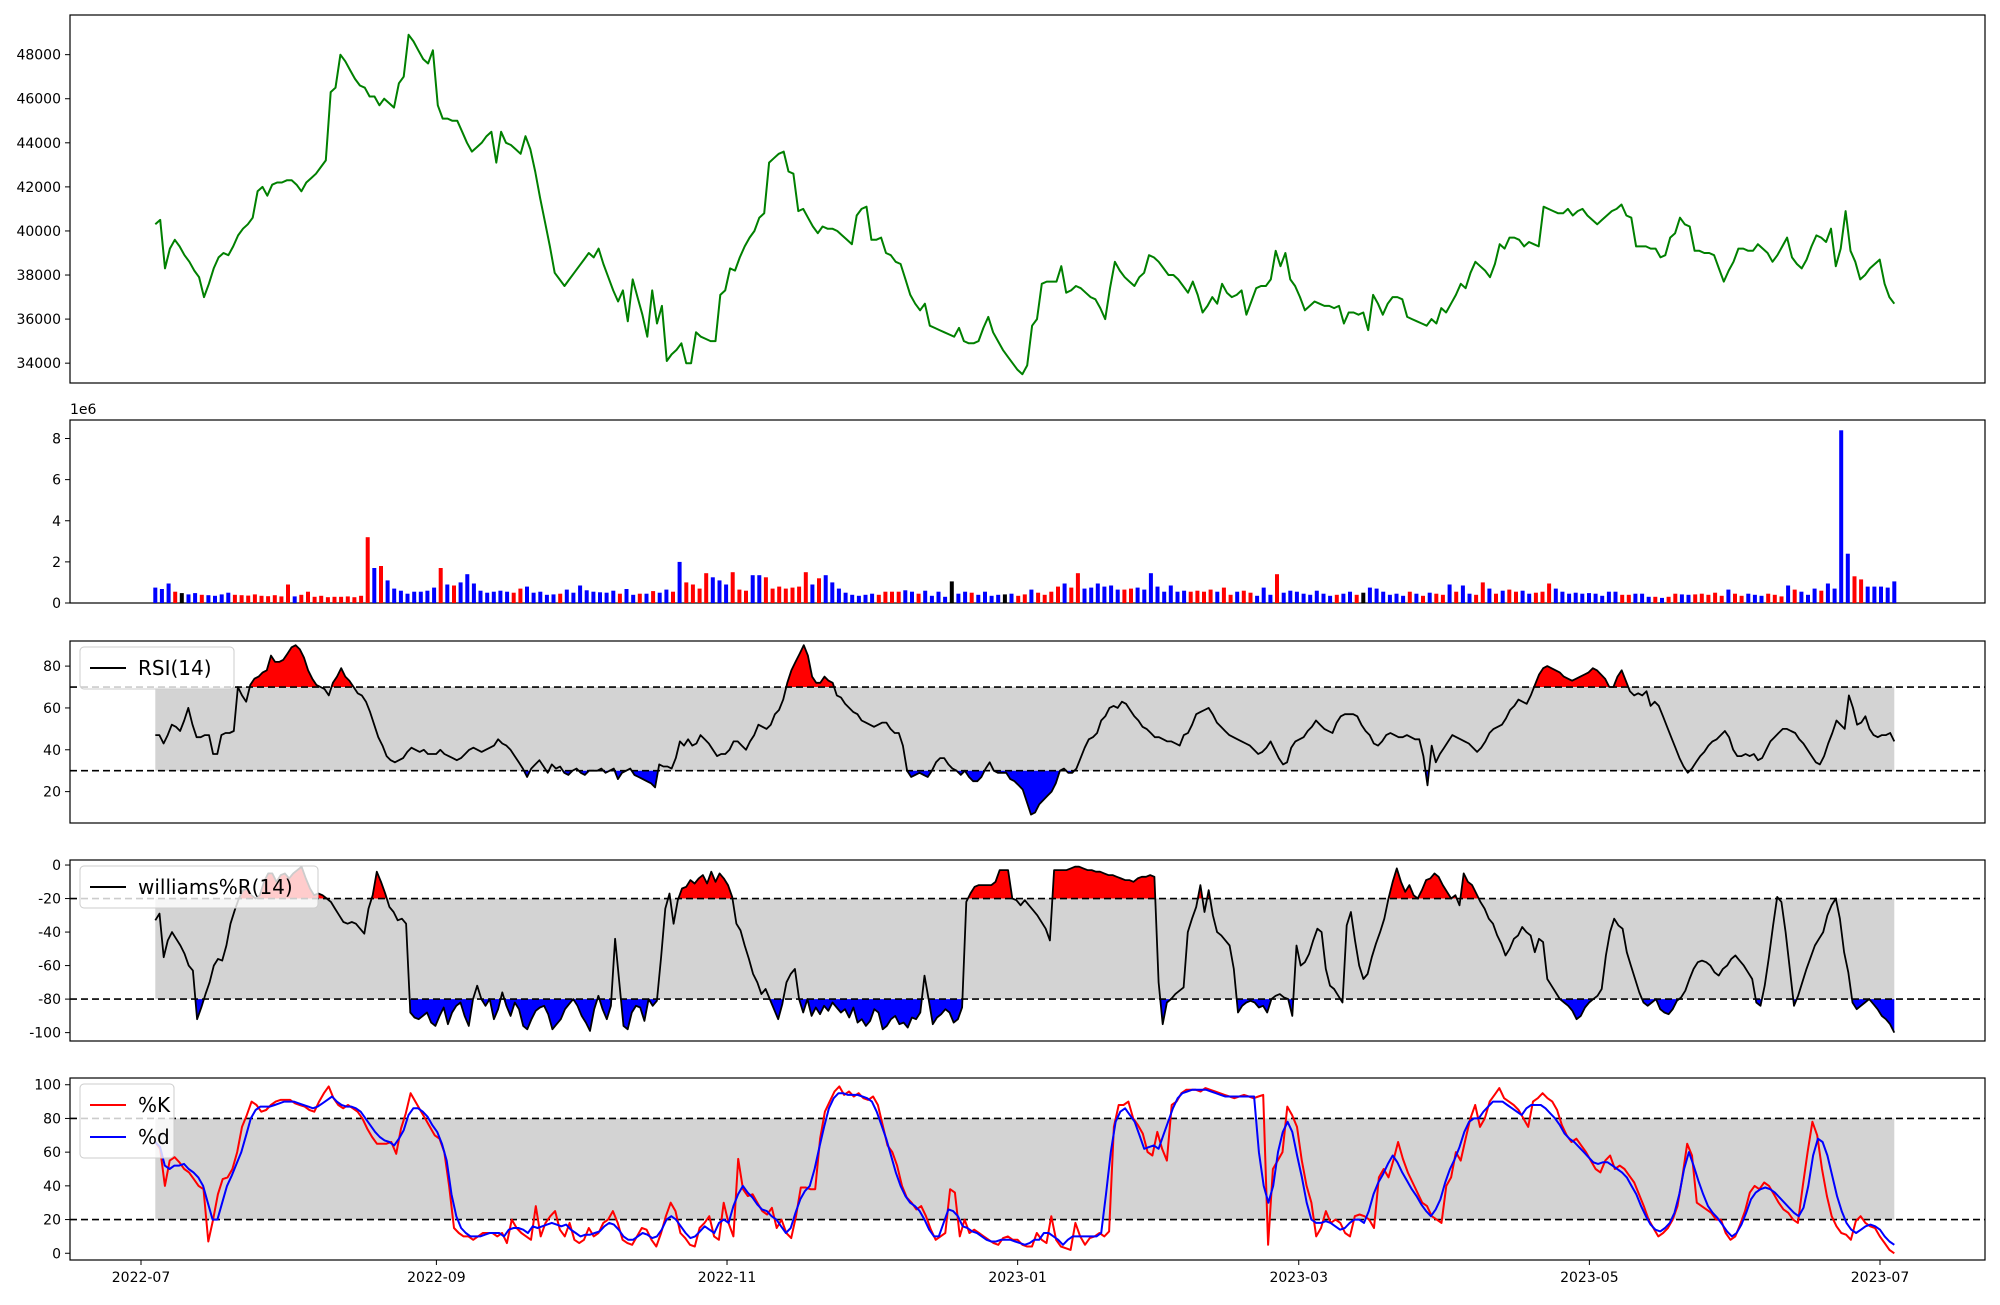  I want to click on wr-frame, so click(1027, 950).